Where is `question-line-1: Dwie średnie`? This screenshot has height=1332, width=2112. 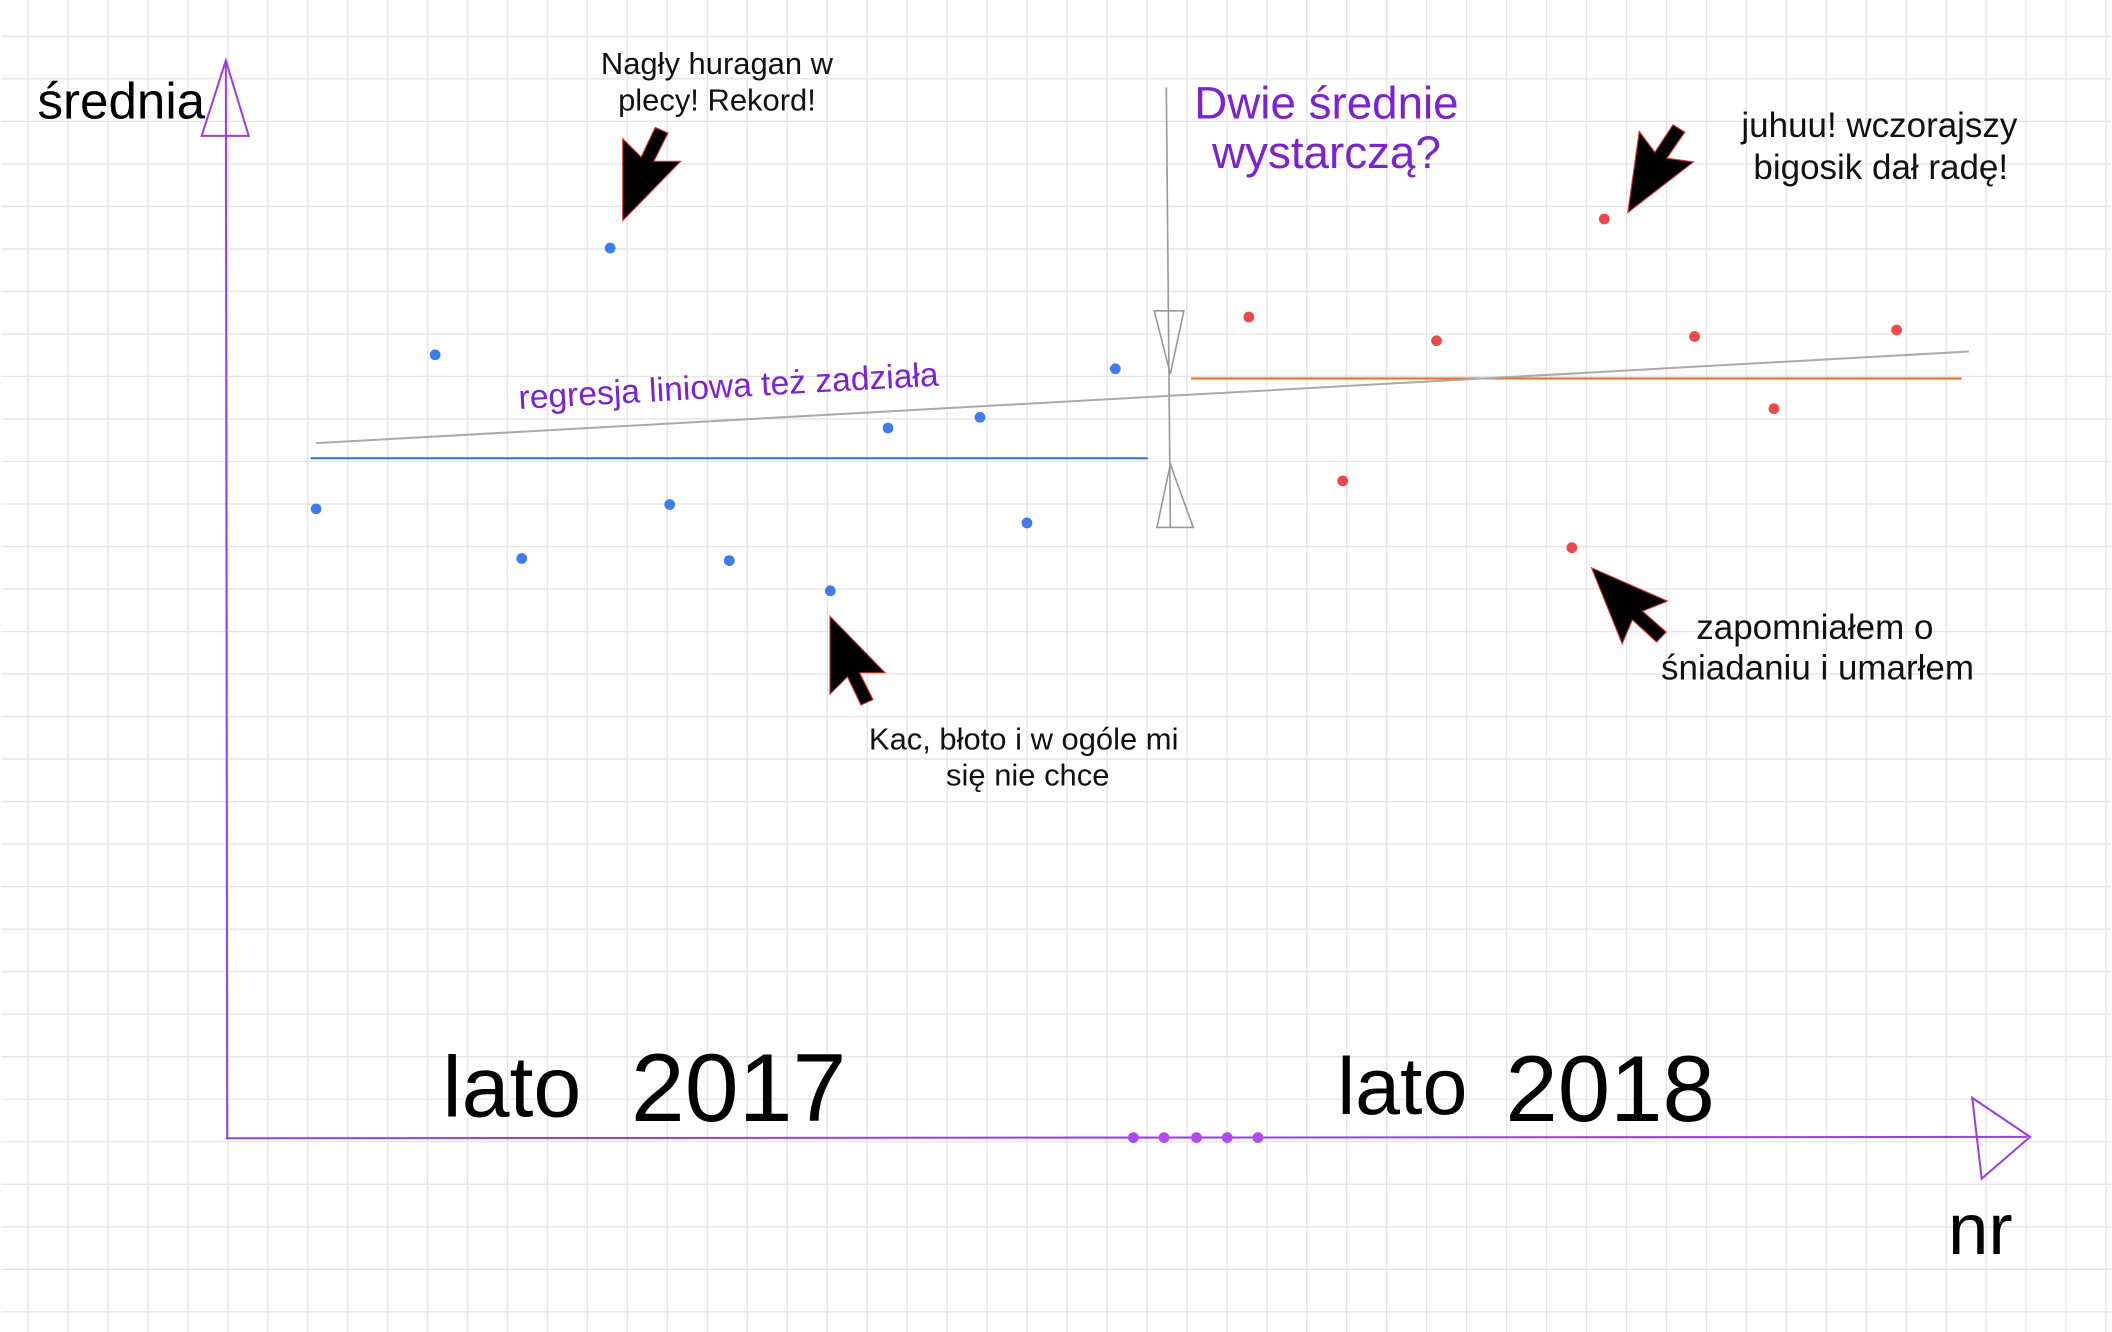 question-line-1: Dwie średnie is located at coordinates (1326, 102).